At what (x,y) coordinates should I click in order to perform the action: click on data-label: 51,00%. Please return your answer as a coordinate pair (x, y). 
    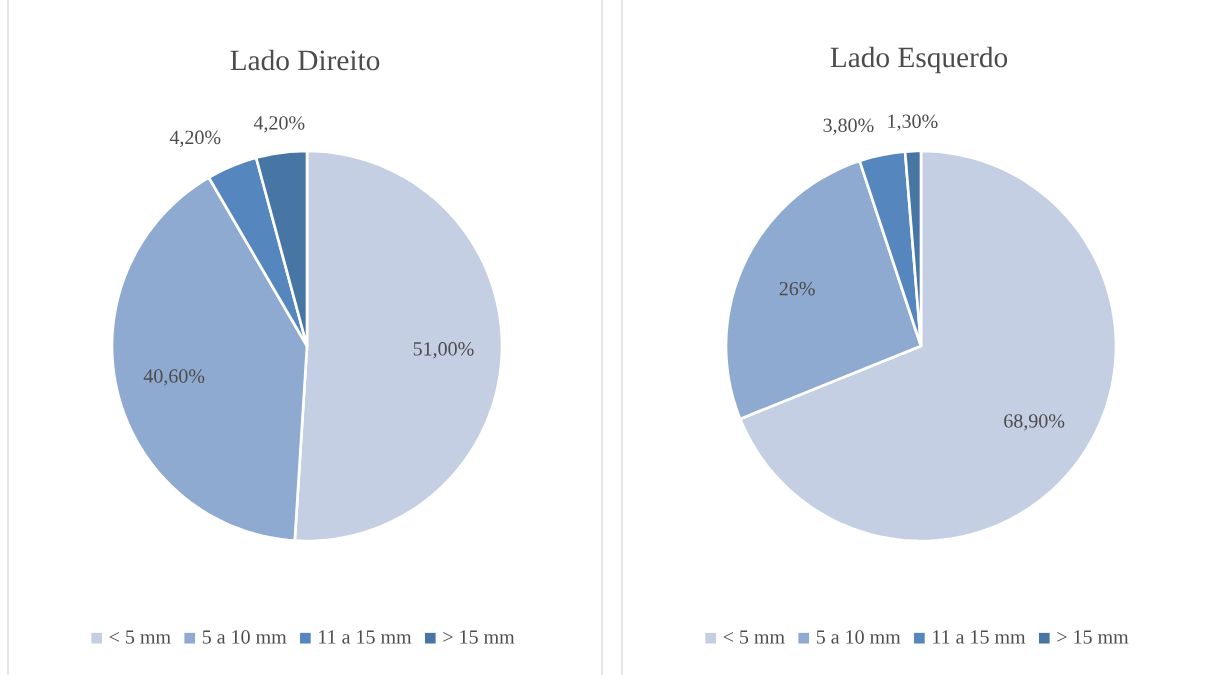
    Looking at the image, I should click on (443, 350).